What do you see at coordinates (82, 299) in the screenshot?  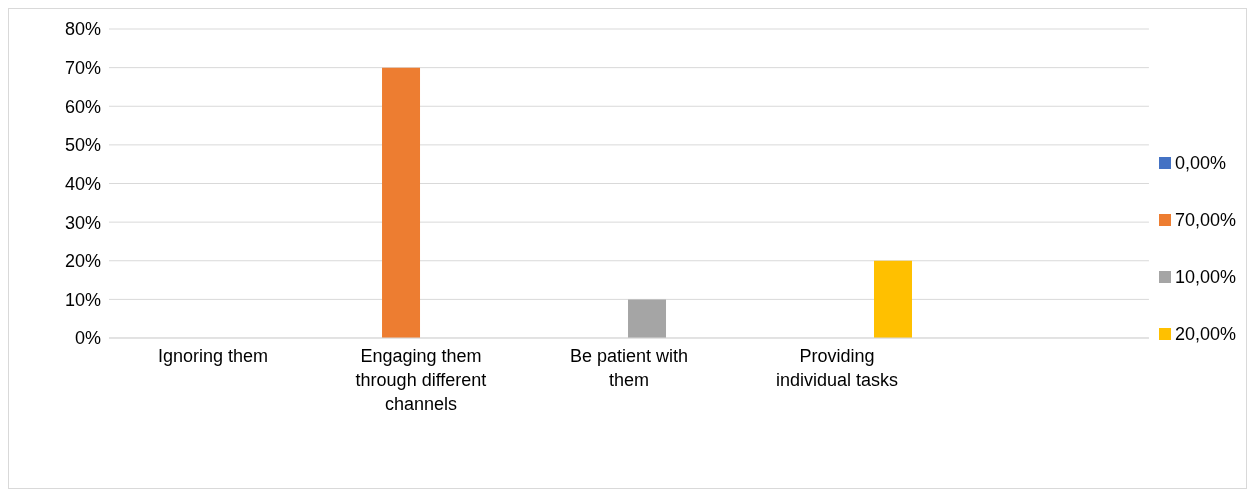 I see `y-tick-label: 10%` at bounding box center [82, 299].